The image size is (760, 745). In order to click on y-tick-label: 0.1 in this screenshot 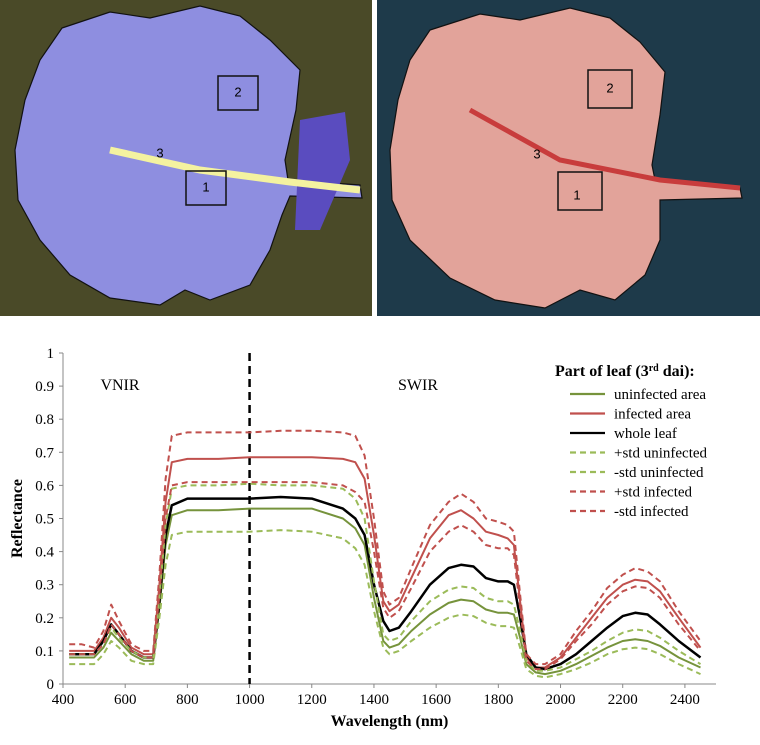, I will do `click(44, 652)`.